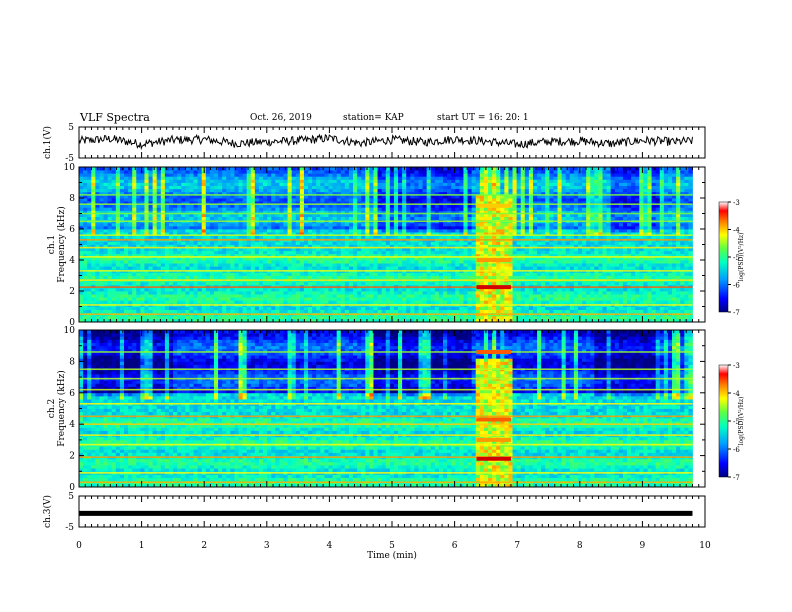  Describe the element at coordinates (392, 555) in the screenshot. I see `x-axis-label: Time (min)` at that location.